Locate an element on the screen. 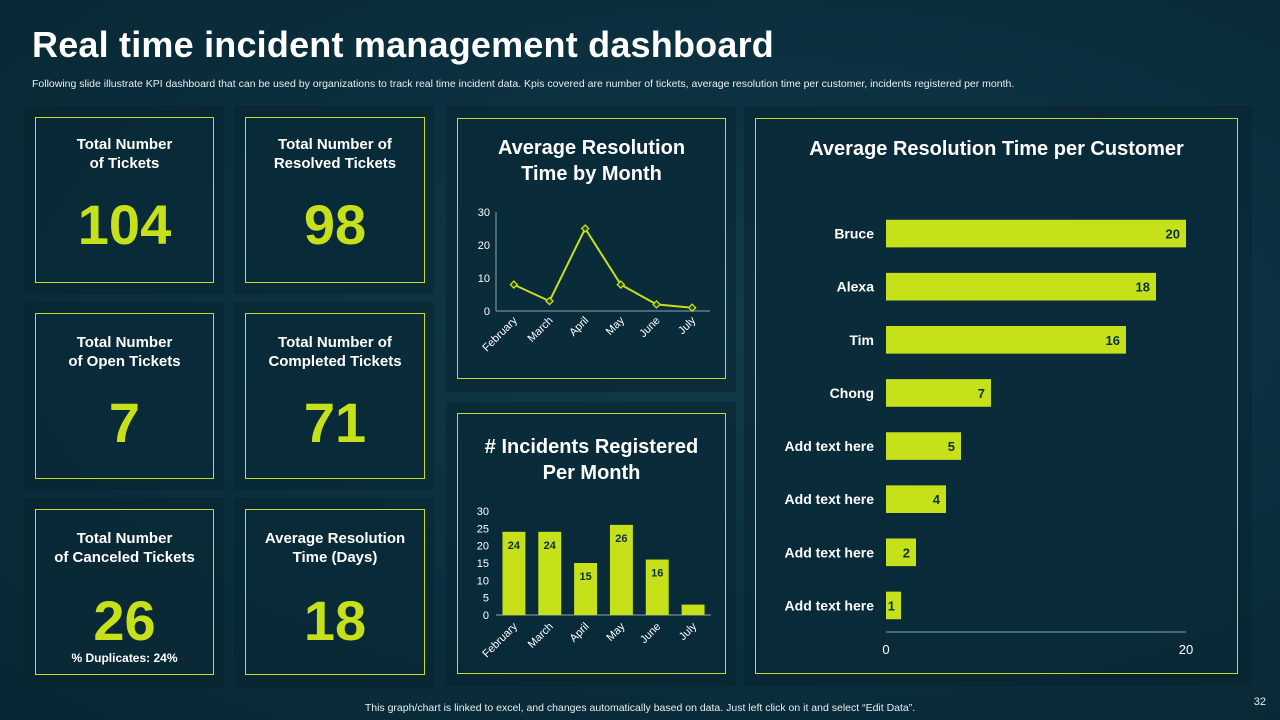  kpi-card-total-tickets: Total Number of Tickets 104 is located at coordinates (124, 200).